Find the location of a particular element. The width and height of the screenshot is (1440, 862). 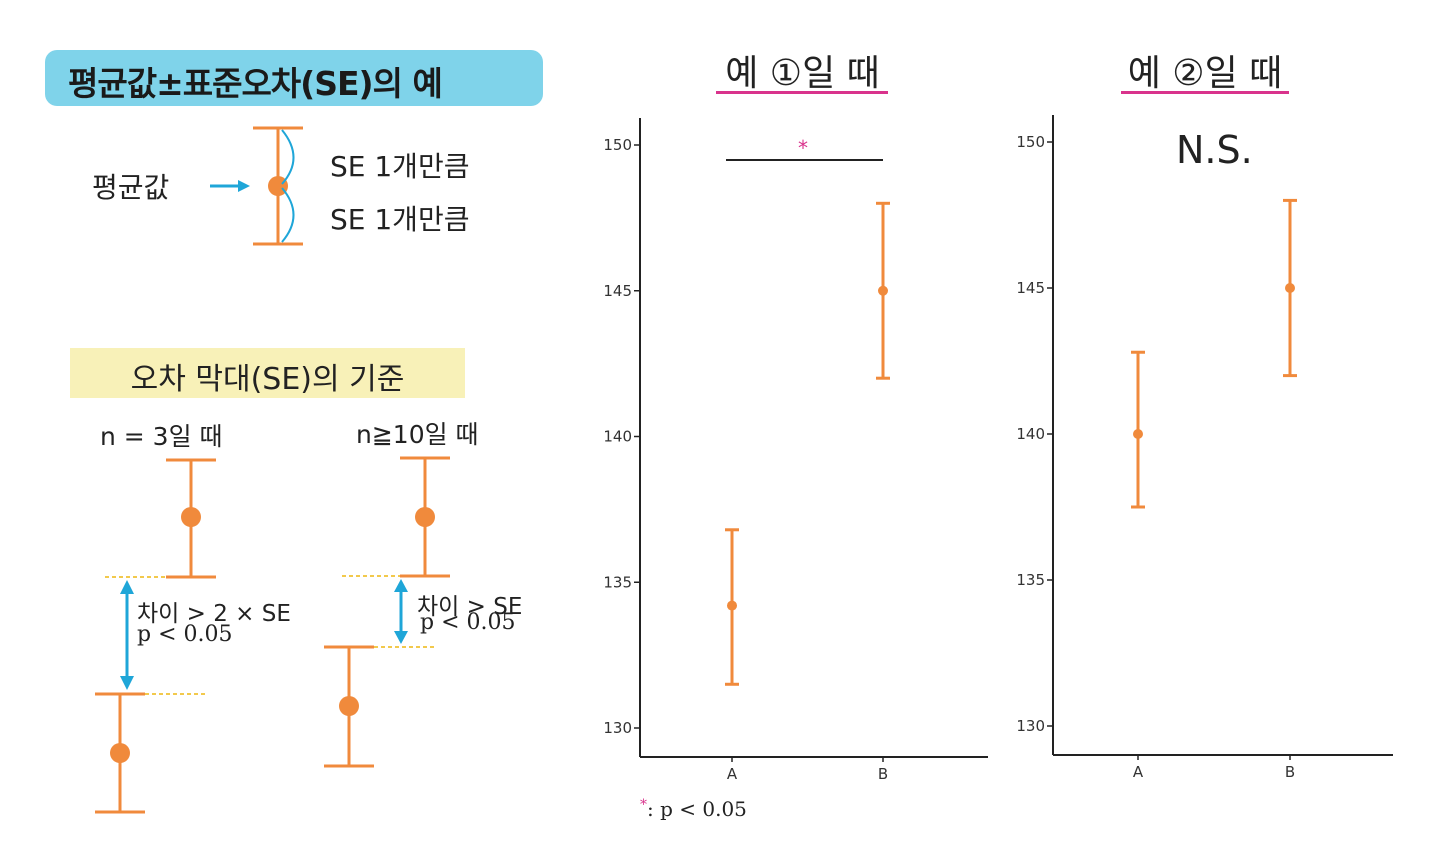

criteria-banner is located at coordinates (267, 373).